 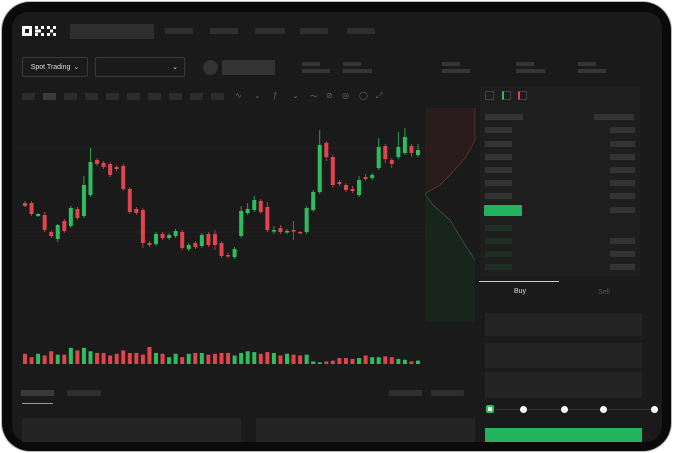 I want to click on settings-icon: ◎, so click(x=345, y=95).